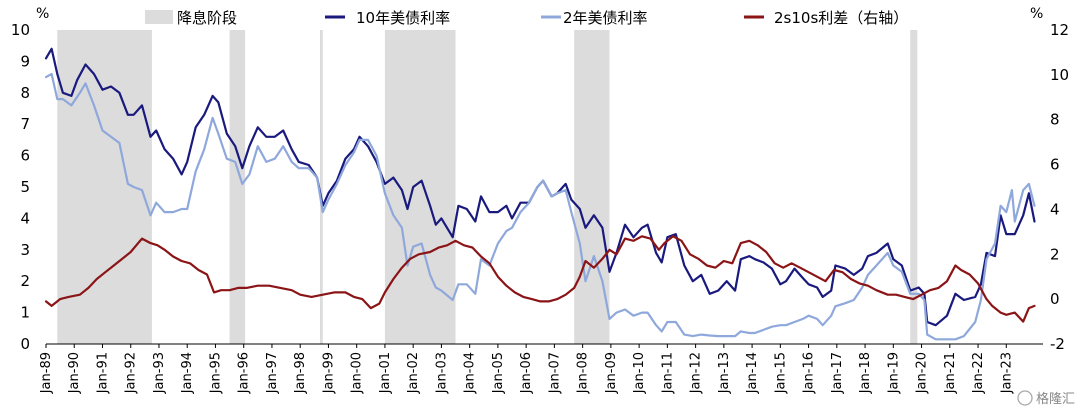  What do you see at coordinates (25, 250) in the screenshot?
I see `left-tick-label: 3` at bounding box center [25, 250].